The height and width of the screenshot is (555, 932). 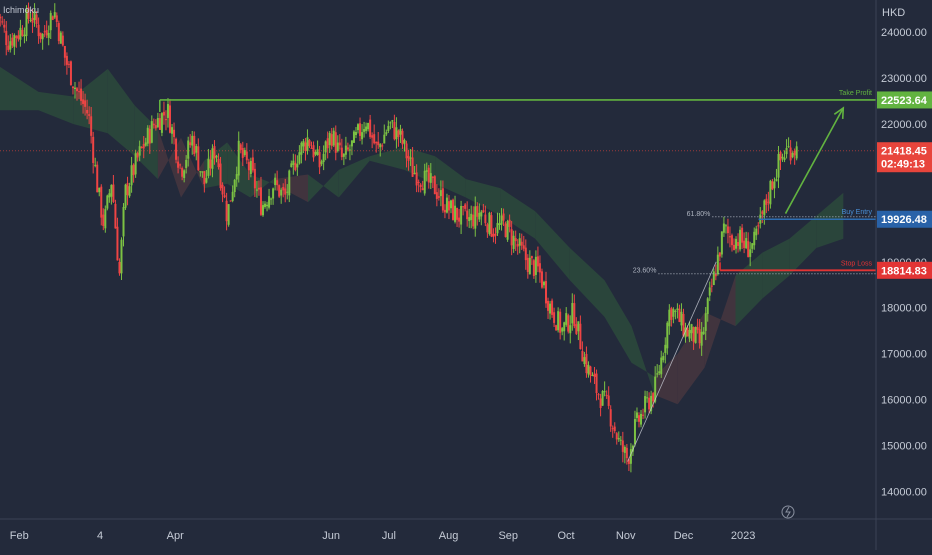 What do you see at coordinates (389, 536) in the screenshot?
I see `x-tick-label: Jul` at bounding box center [389, 536].